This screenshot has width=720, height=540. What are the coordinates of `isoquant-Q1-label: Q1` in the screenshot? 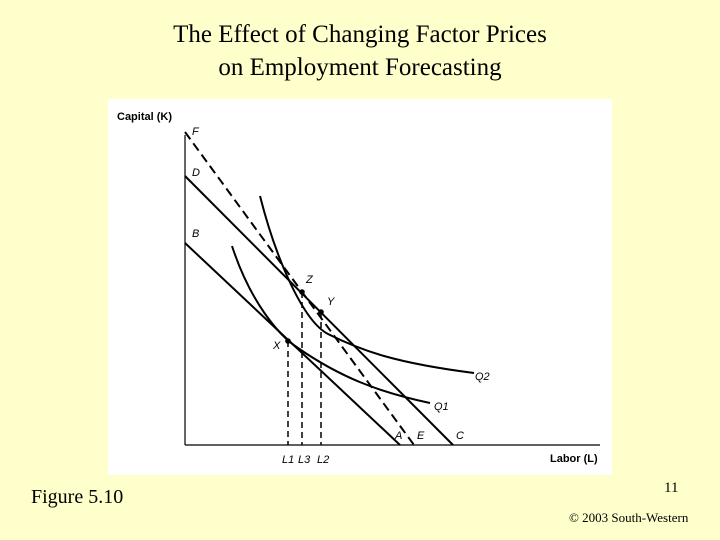 It's located at (441, 407).